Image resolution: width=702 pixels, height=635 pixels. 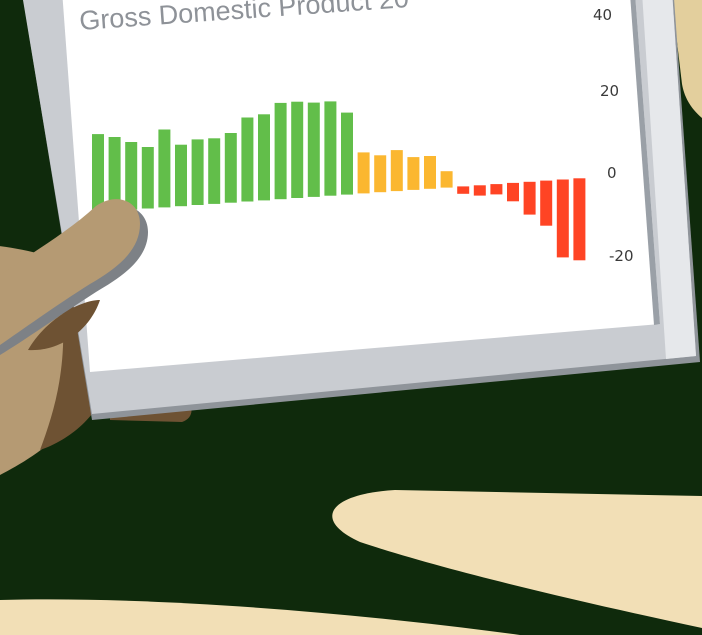 I want to click on y-tick-0: 0, so click(x=612, y=173).